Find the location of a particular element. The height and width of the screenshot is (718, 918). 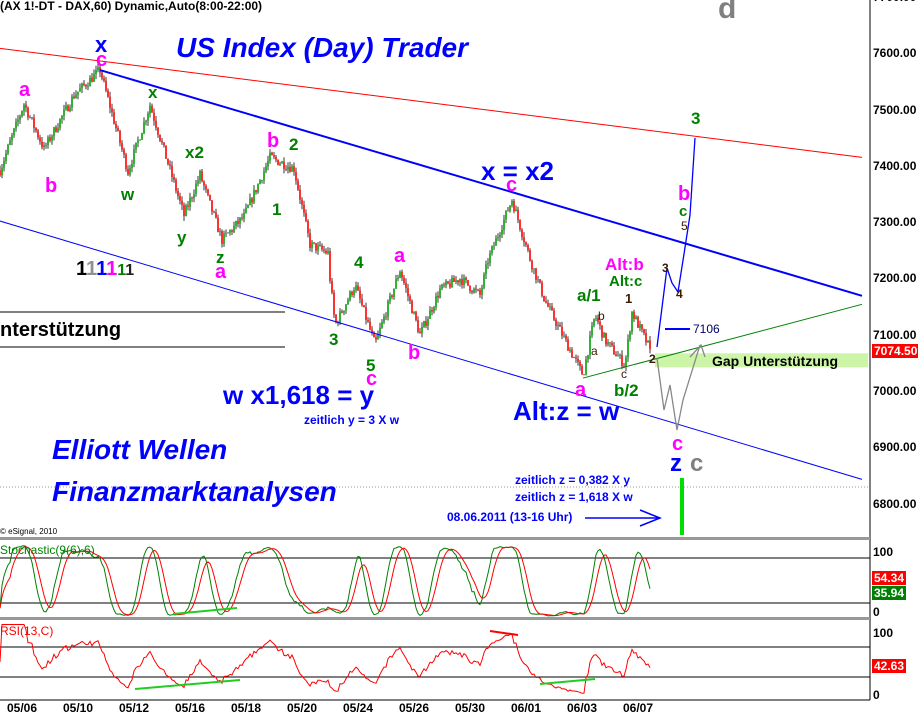

stoch-divergence-line is located at coordinates (205, 611).